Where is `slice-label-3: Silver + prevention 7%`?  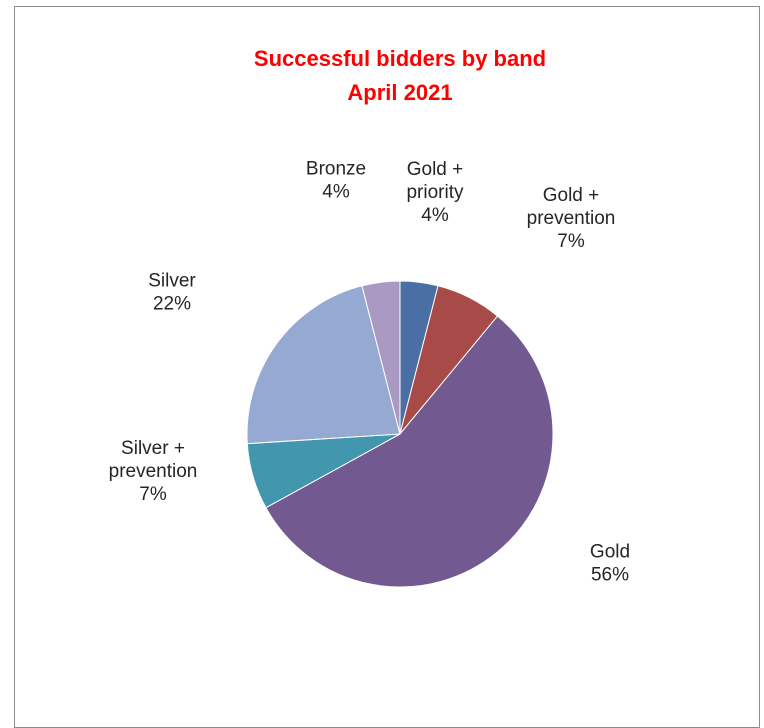 slice-label-3: Silver + prevention 7% is located at coordinates (153, 471).